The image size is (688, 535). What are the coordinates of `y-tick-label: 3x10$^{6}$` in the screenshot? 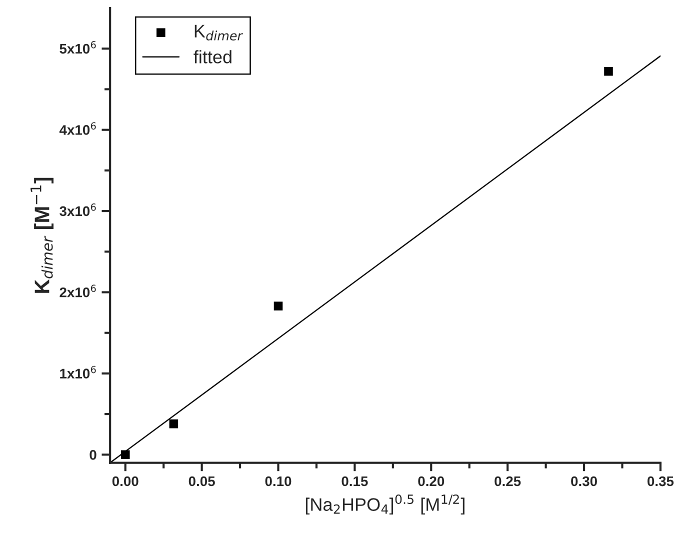 It's located at (78, 209).